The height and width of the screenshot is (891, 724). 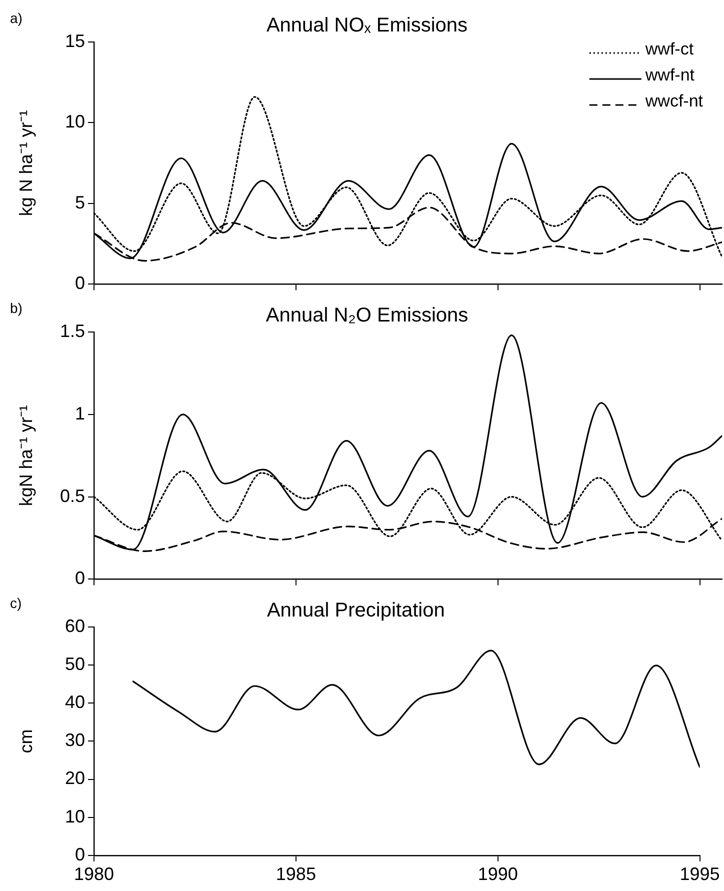 What do you see at coordinates (79, 202) in the screenshot?
I see `y-tick-label: 5` at bounding box center [79, 202].